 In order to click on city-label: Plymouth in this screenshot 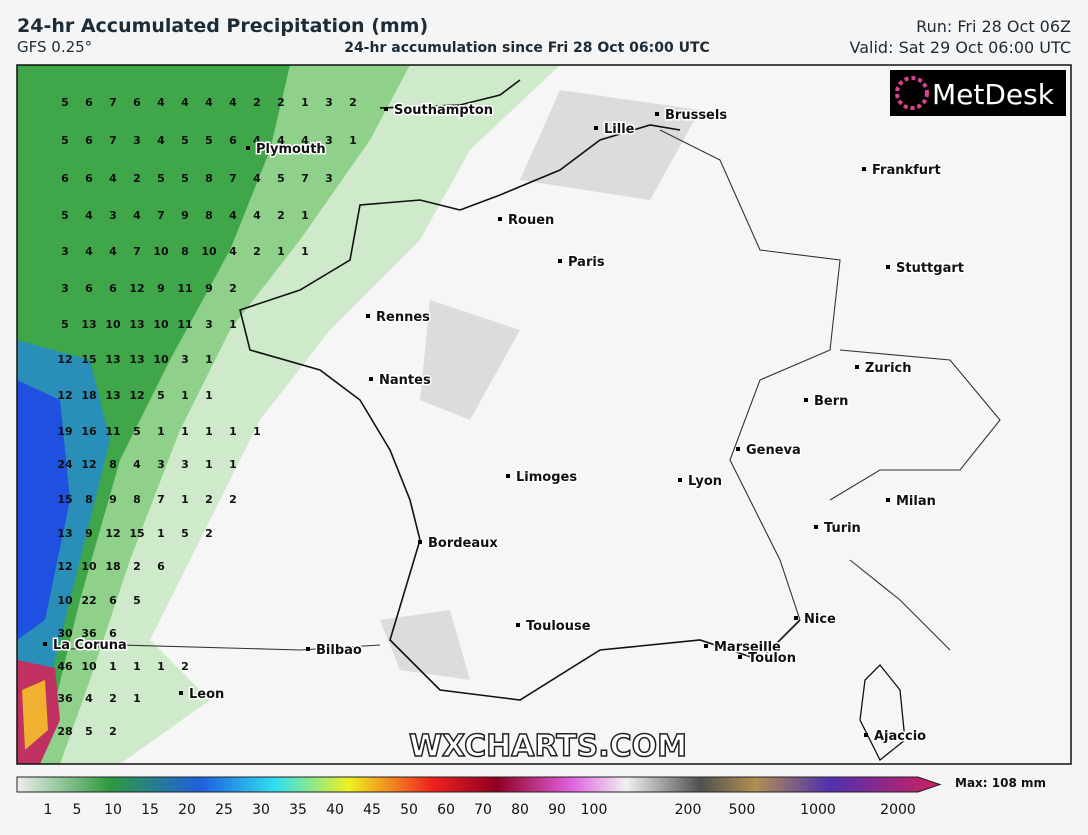, I will do `click(291, 149)`.